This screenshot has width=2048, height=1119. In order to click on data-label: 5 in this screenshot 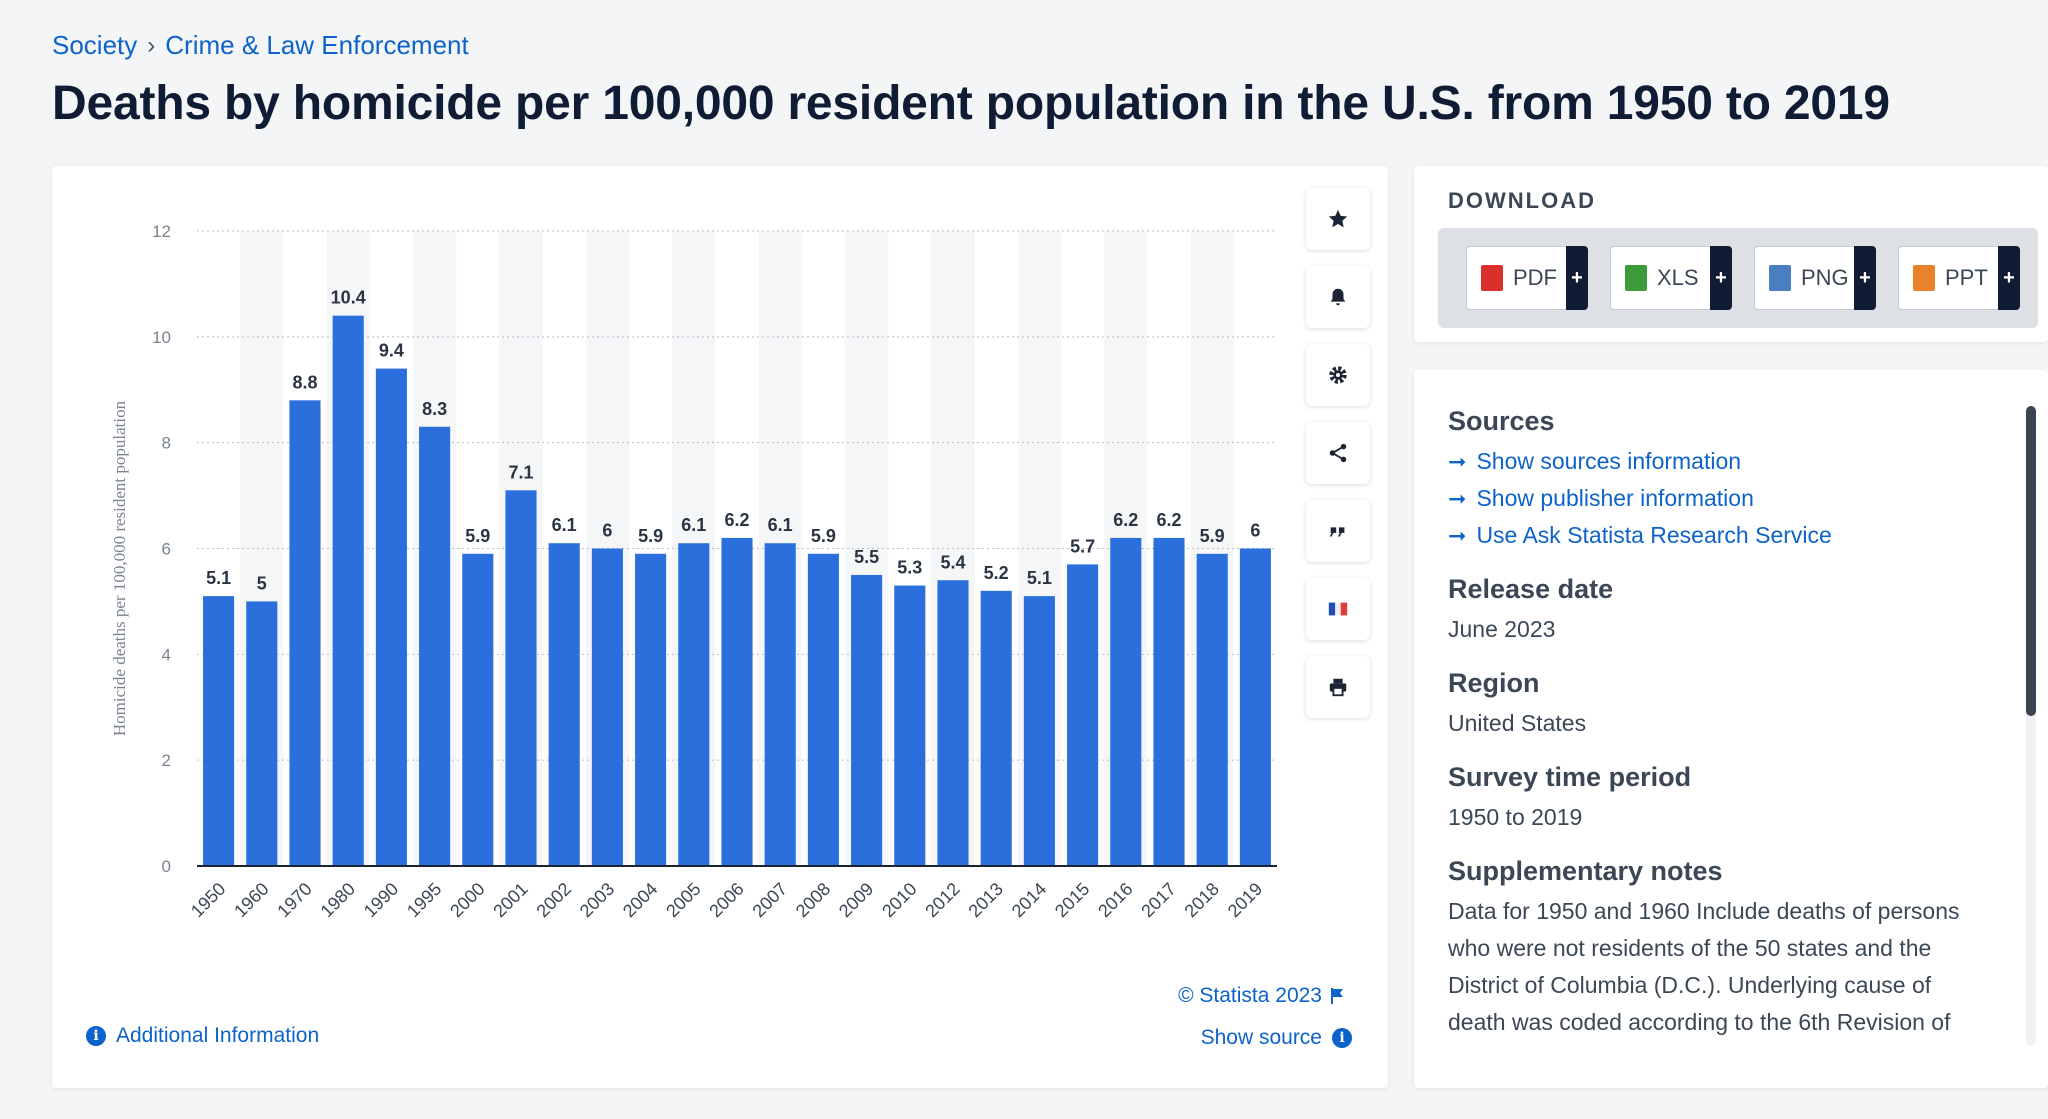, I will do `click(262, 583)`.